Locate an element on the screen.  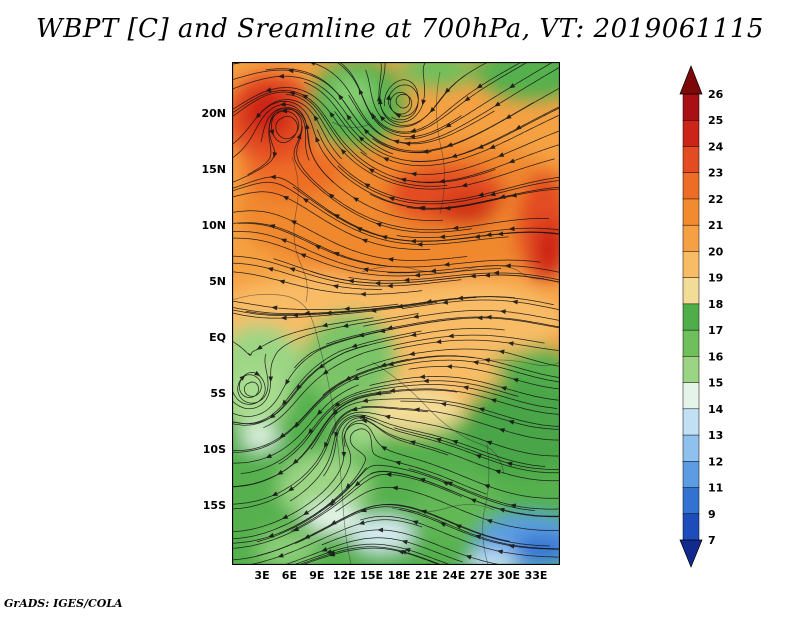
lon-tick-label: 9E is located at coordinates (317, 575).